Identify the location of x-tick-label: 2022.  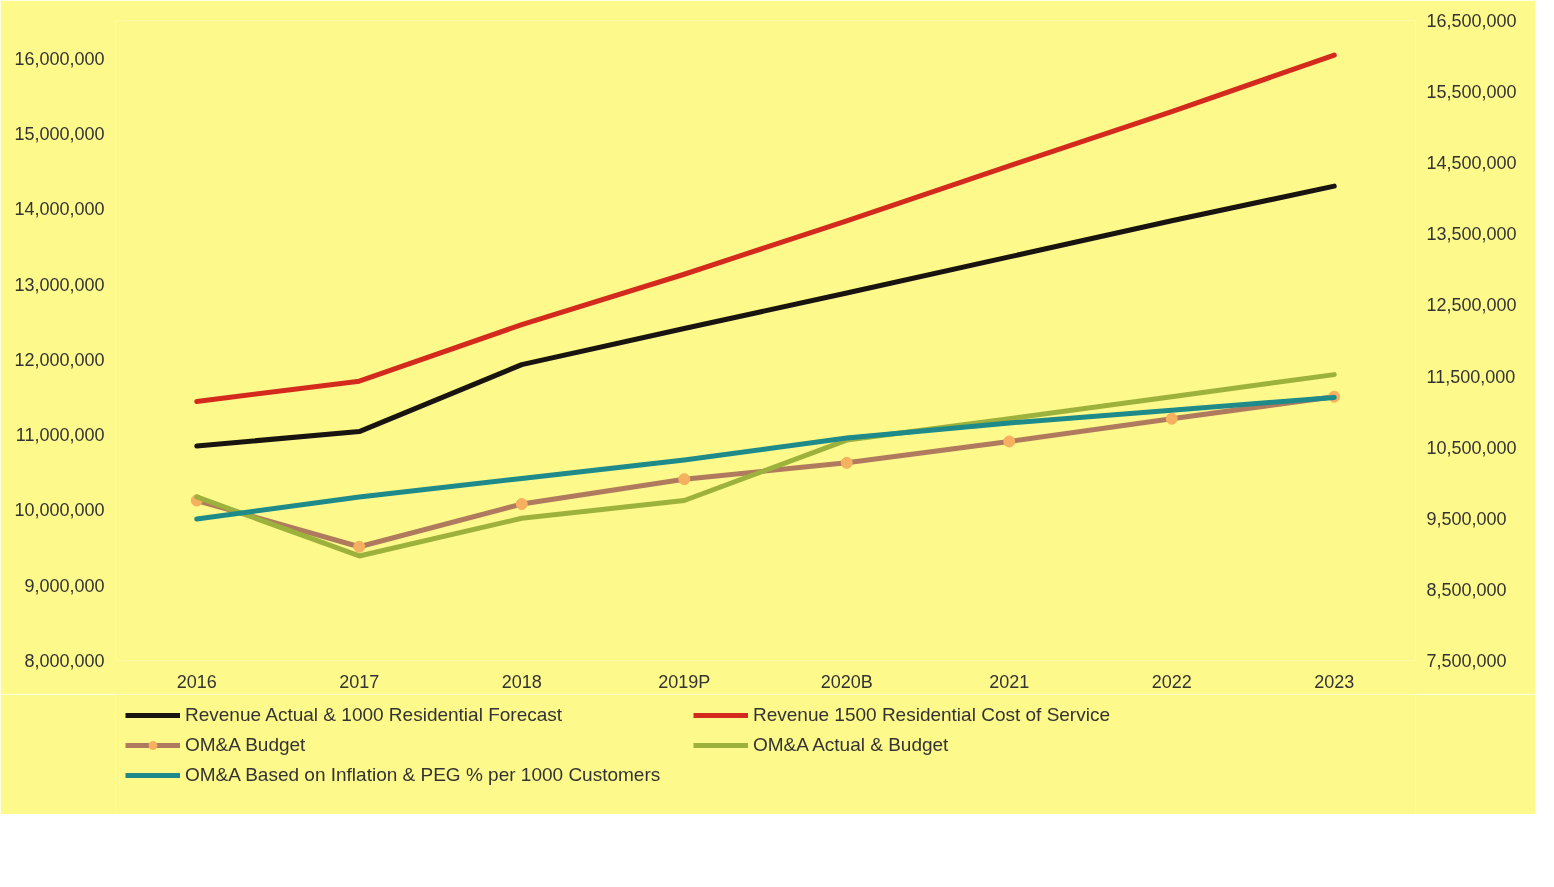
(1171, 681).